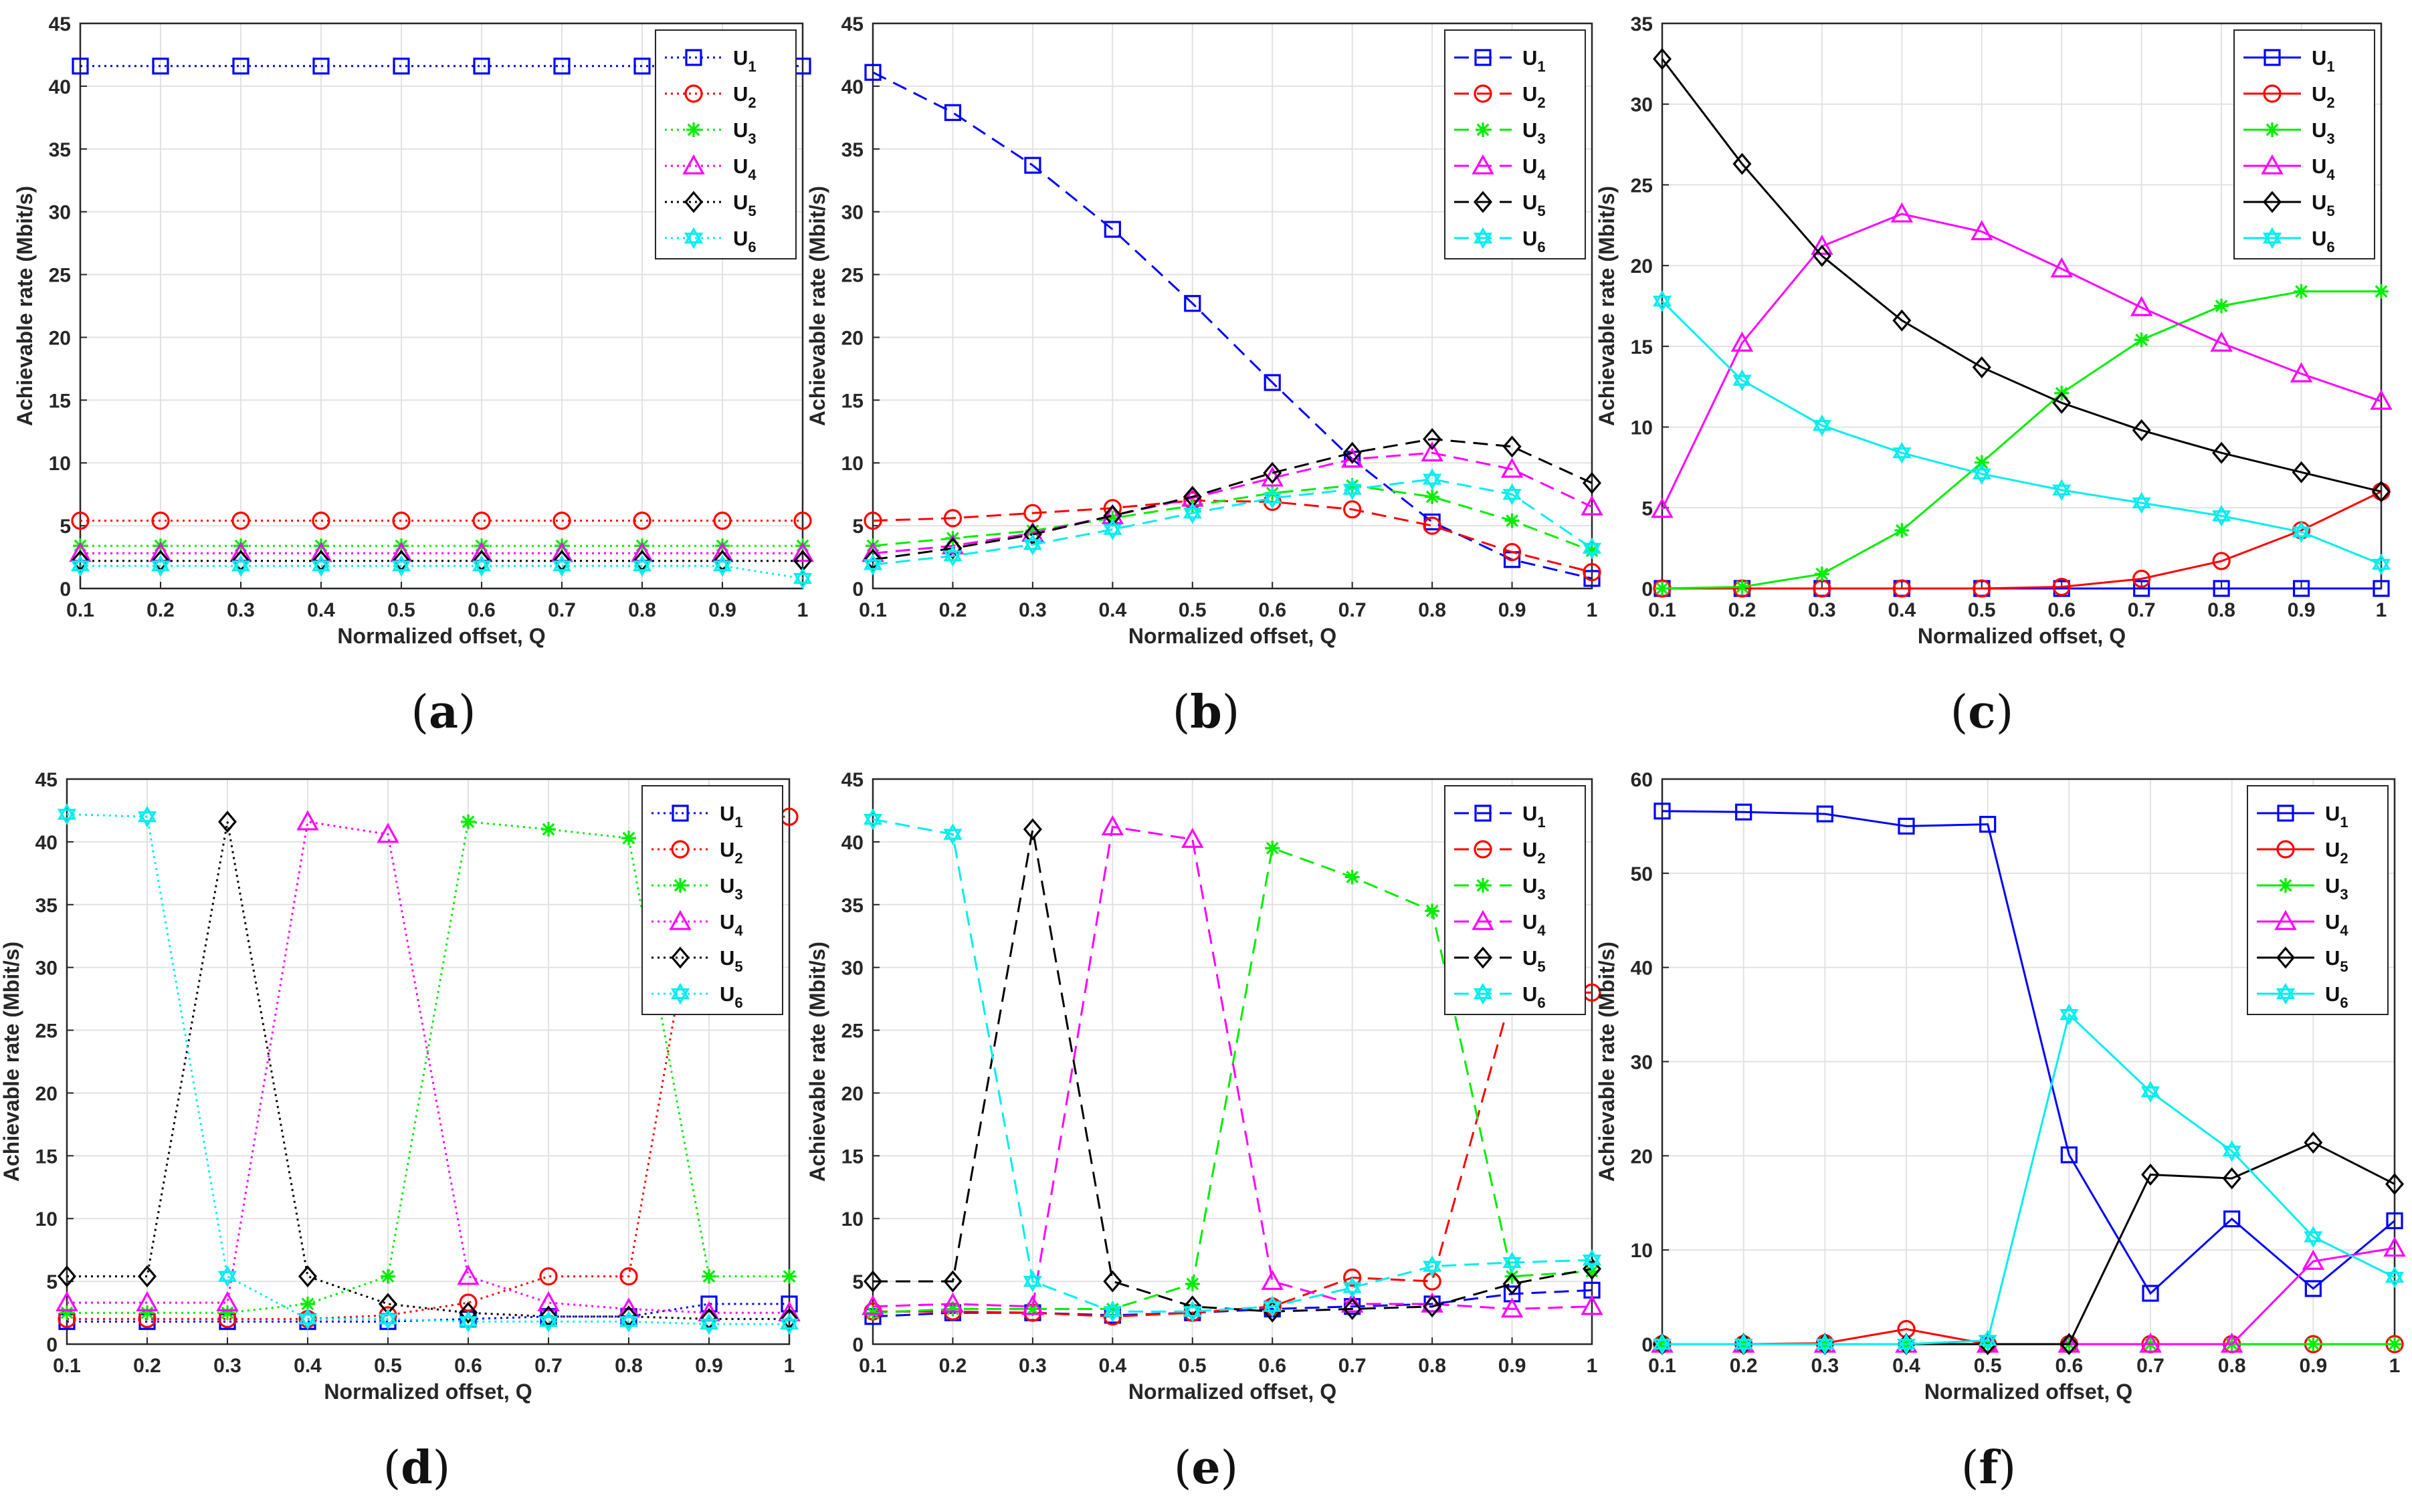  Describe the element at coordinates (680, 885) in the screenshot. I see `legend-marker-U3` at that location.